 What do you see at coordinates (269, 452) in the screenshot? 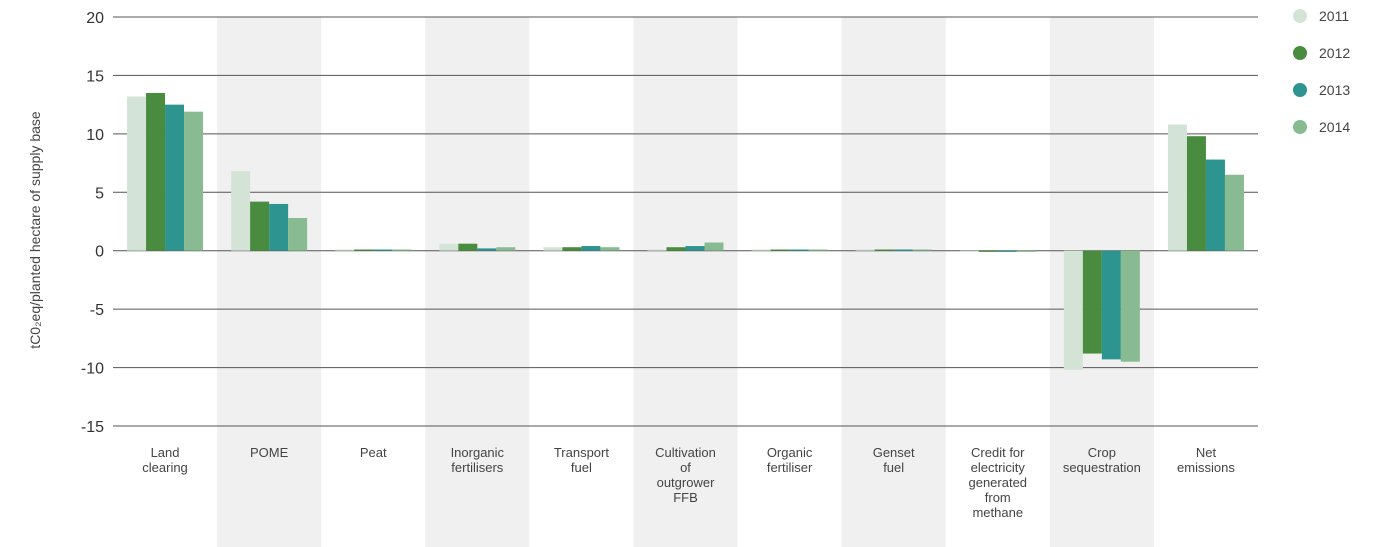
I see `x-category-label: POME` at bounding box center [269, 452].